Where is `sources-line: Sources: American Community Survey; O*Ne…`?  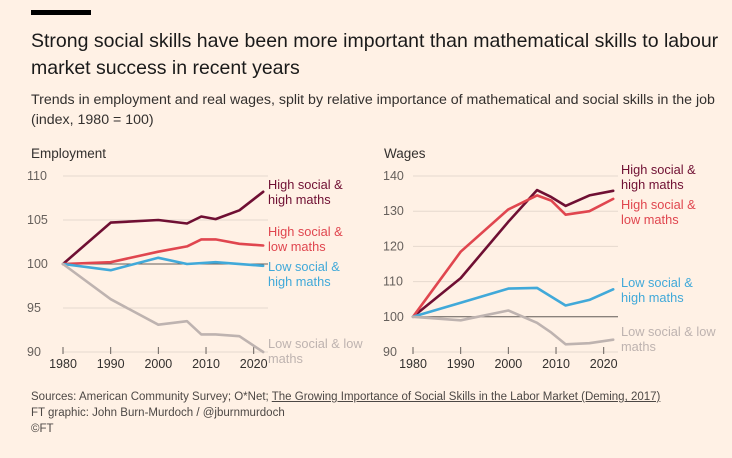
sources-line: Sources: American Community Survey; O*Ne… is located at coordinates (376, 397).